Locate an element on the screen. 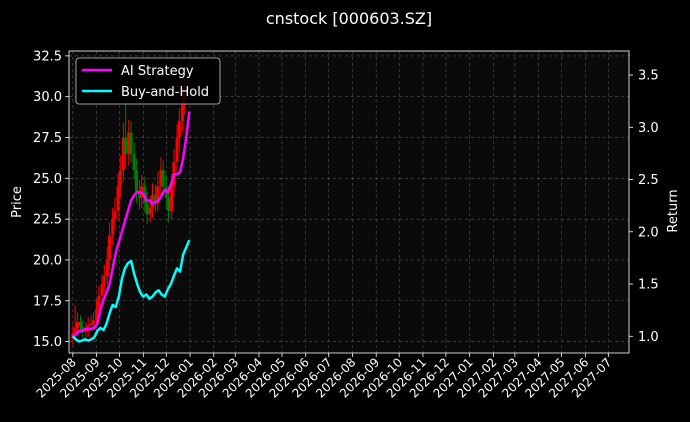 This screenshot has height=422, width=690. y-tick-label: 25.0 is located at coordinates (47, 179).